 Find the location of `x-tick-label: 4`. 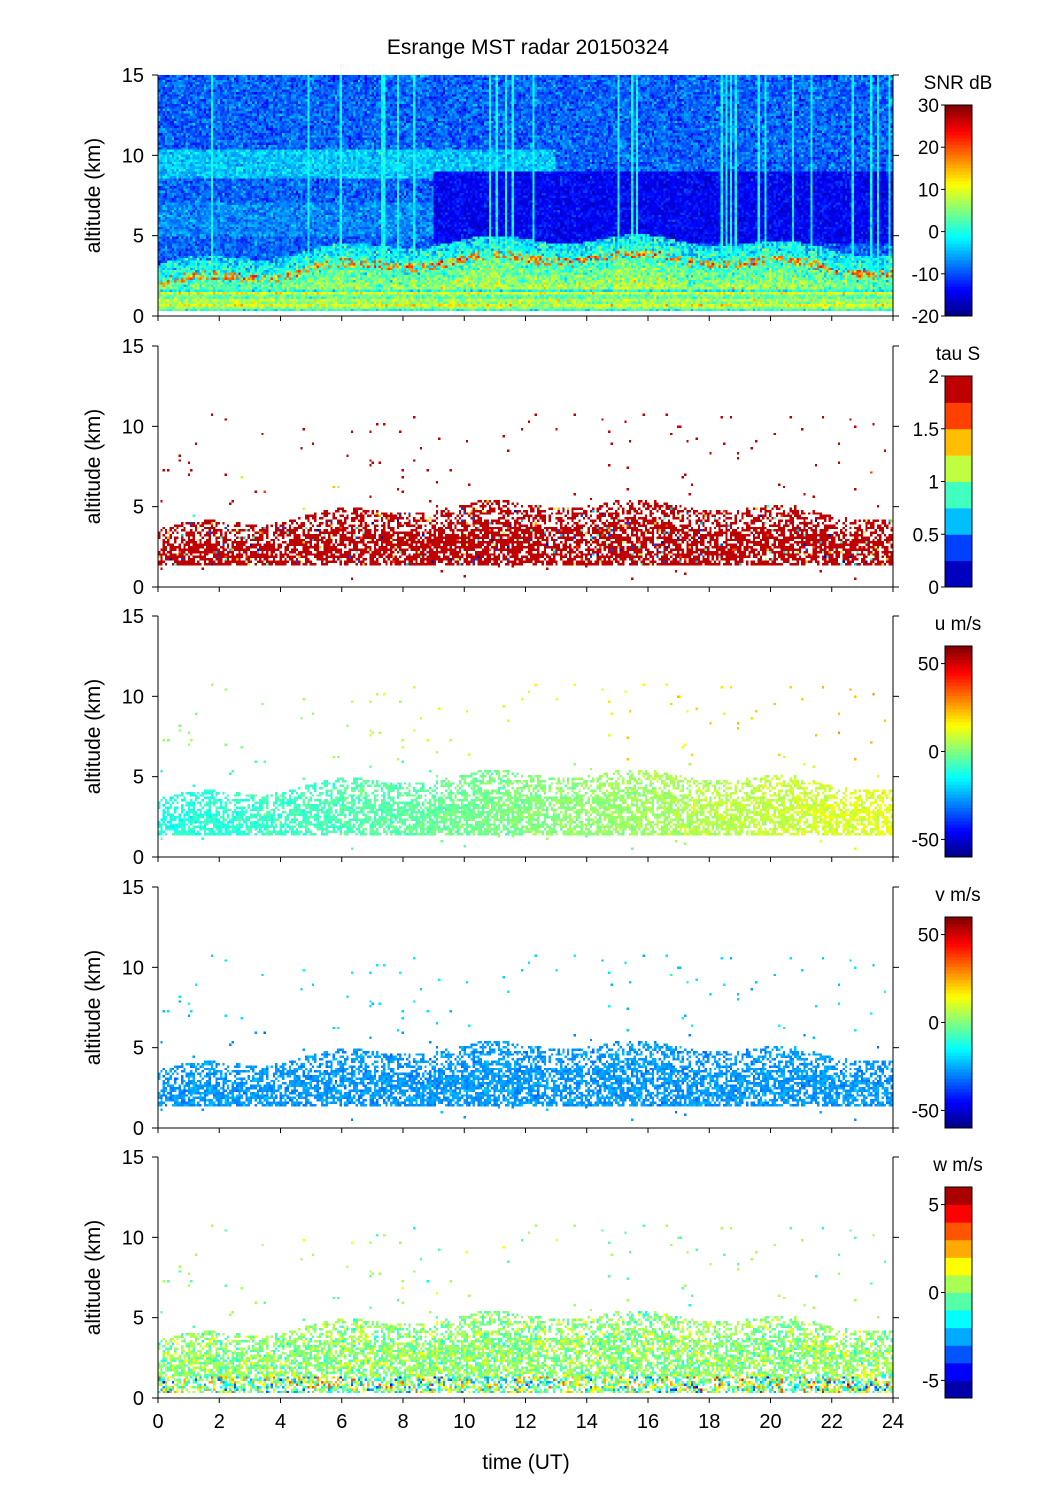

x-tick-label: 4 is located at coordinates (280, 1422).